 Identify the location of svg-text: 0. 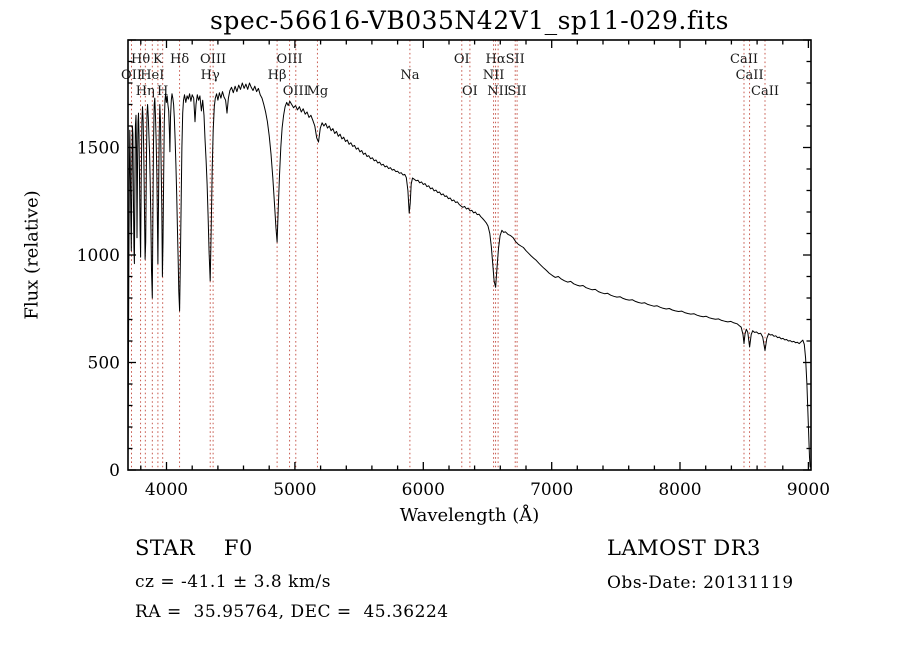
(114, 471).